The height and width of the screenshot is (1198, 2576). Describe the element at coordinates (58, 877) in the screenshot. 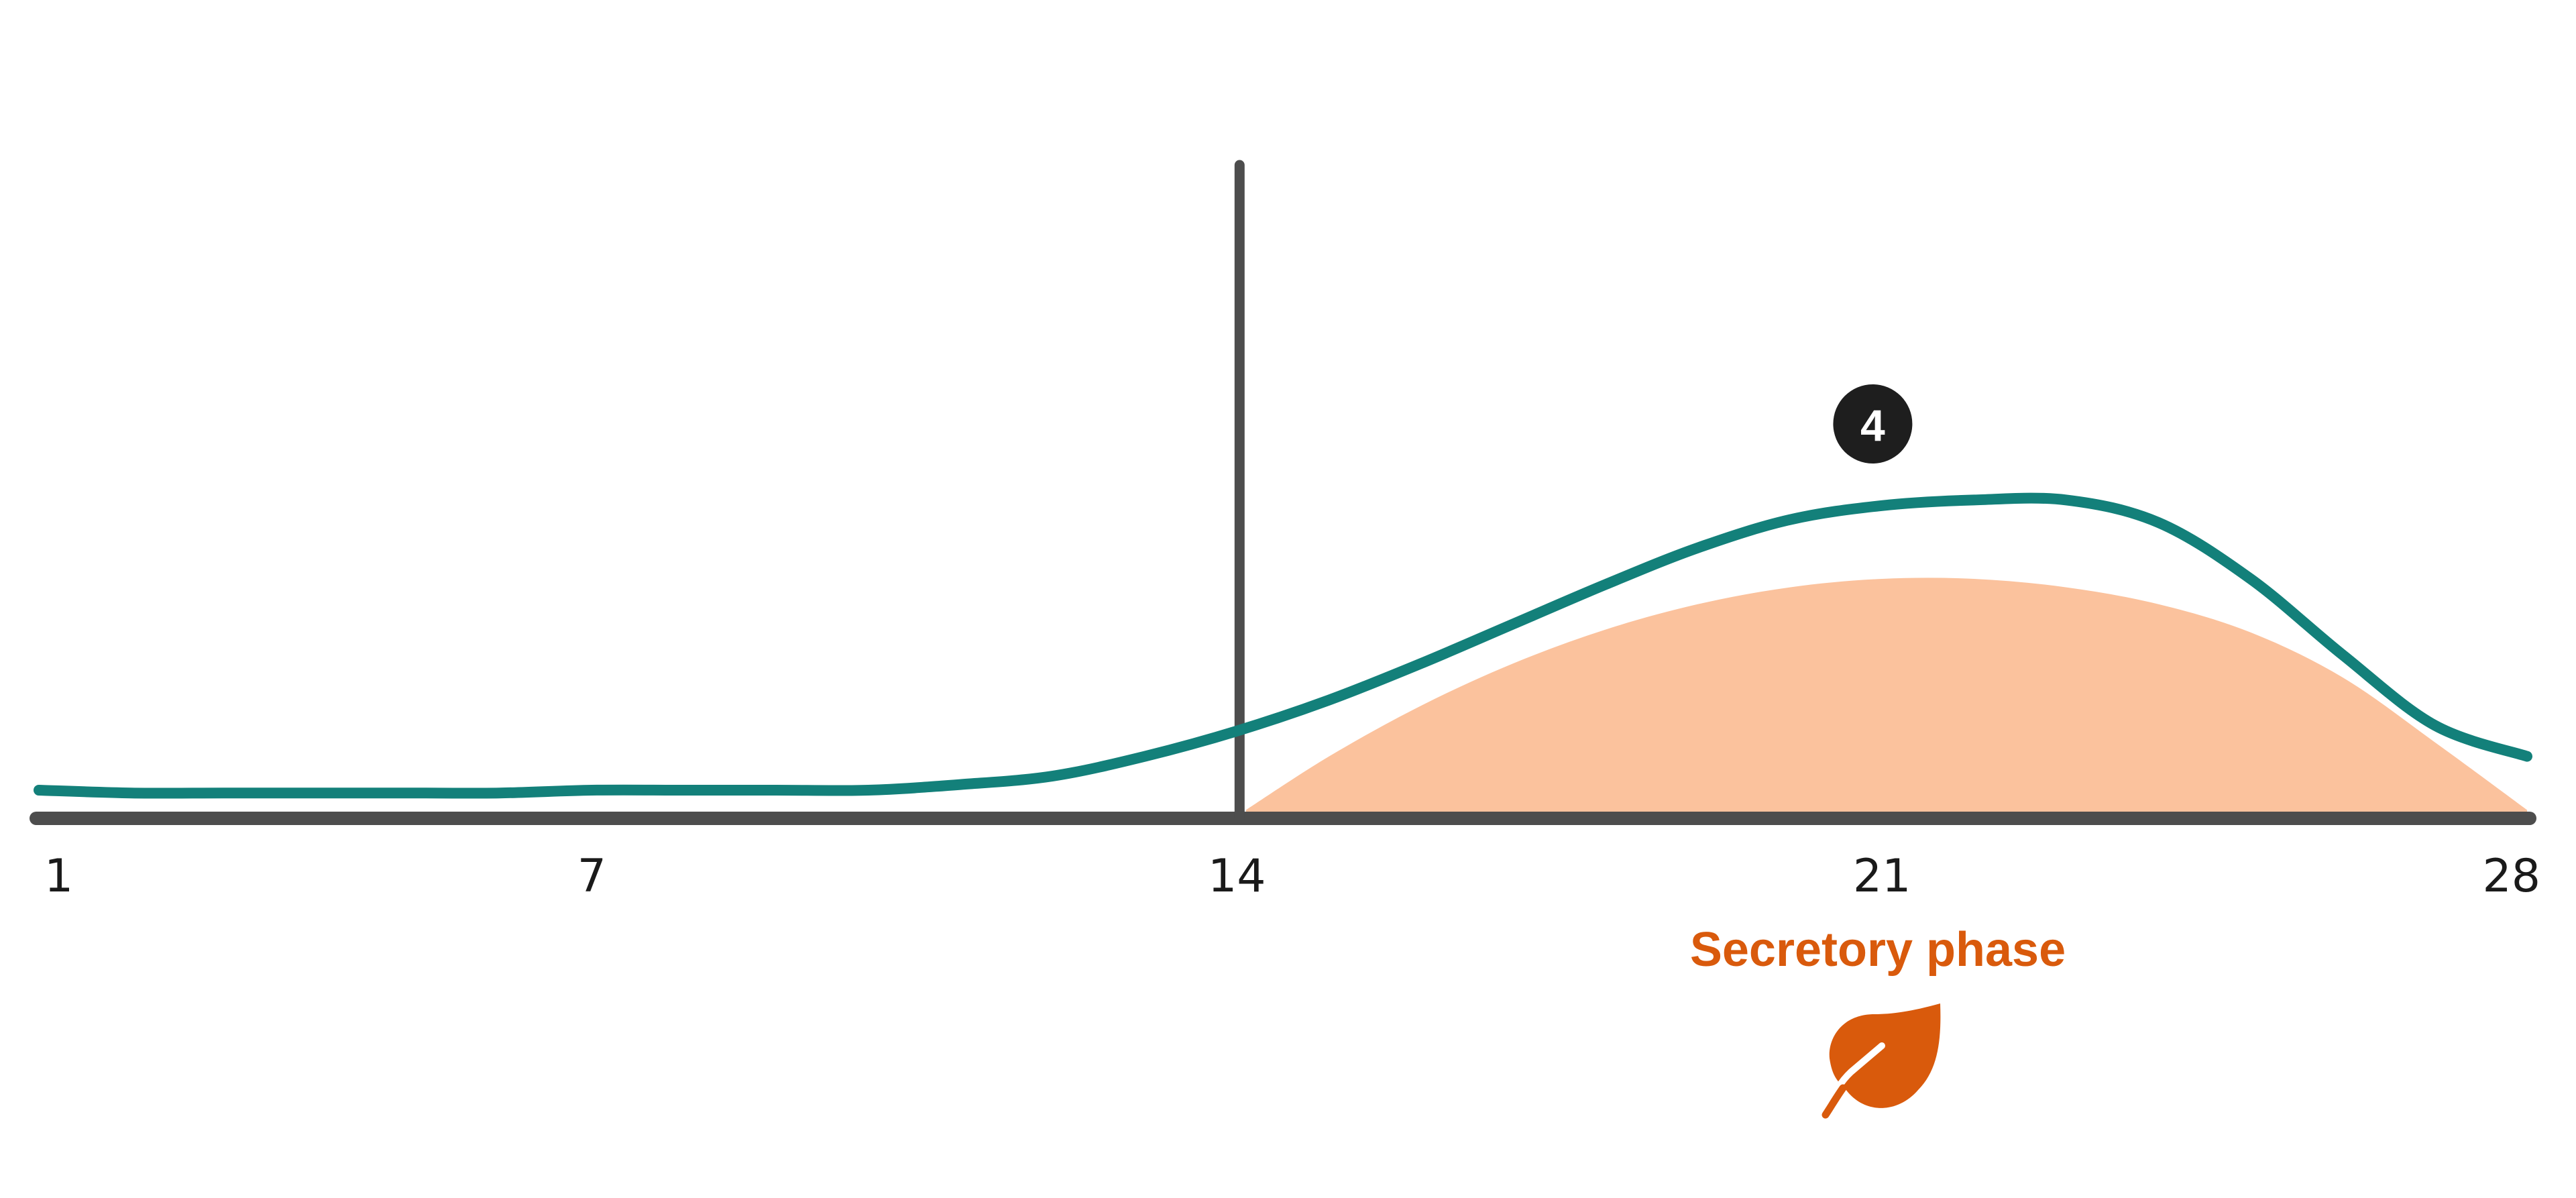

I see `x-tick-label: 1` at that location.